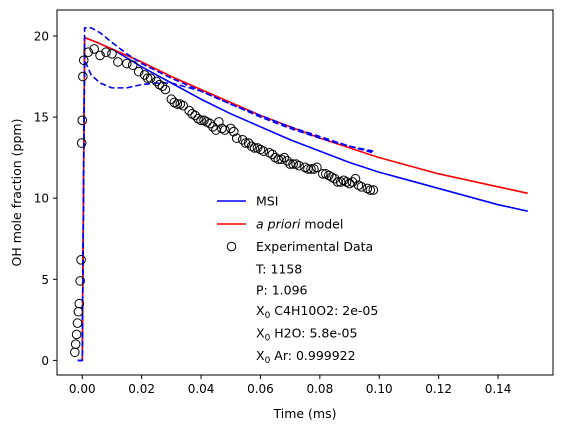 The image size is (563, 437). I want to click on y-axis-label: OH mole fraction (ppm), so click(16, 193).